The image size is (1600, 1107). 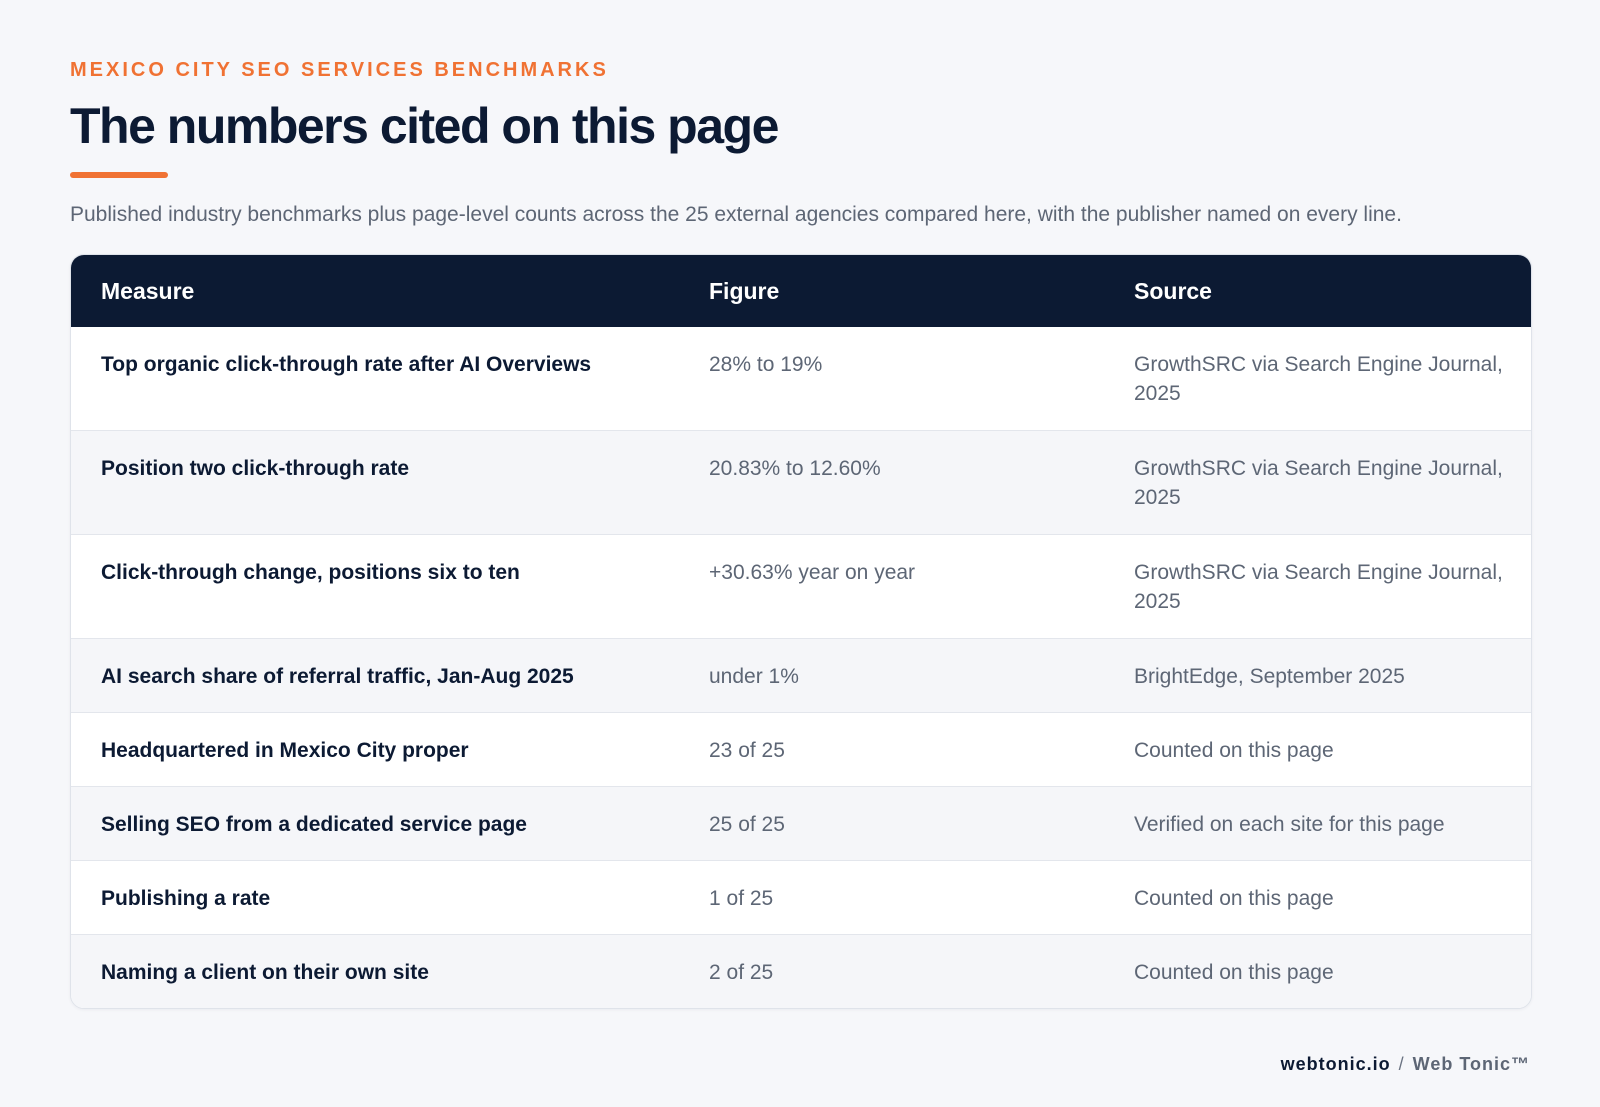 What do you see at coordinates (891, 971) in the screenshot?
I see `figure-cell: 2 of 25` at bounding box center [891, 971].